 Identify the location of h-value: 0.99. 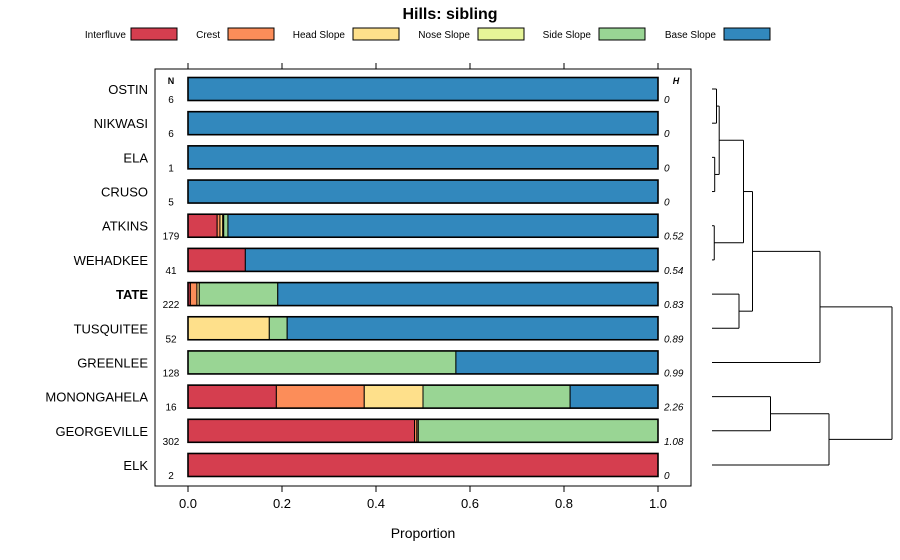
(674, 373).